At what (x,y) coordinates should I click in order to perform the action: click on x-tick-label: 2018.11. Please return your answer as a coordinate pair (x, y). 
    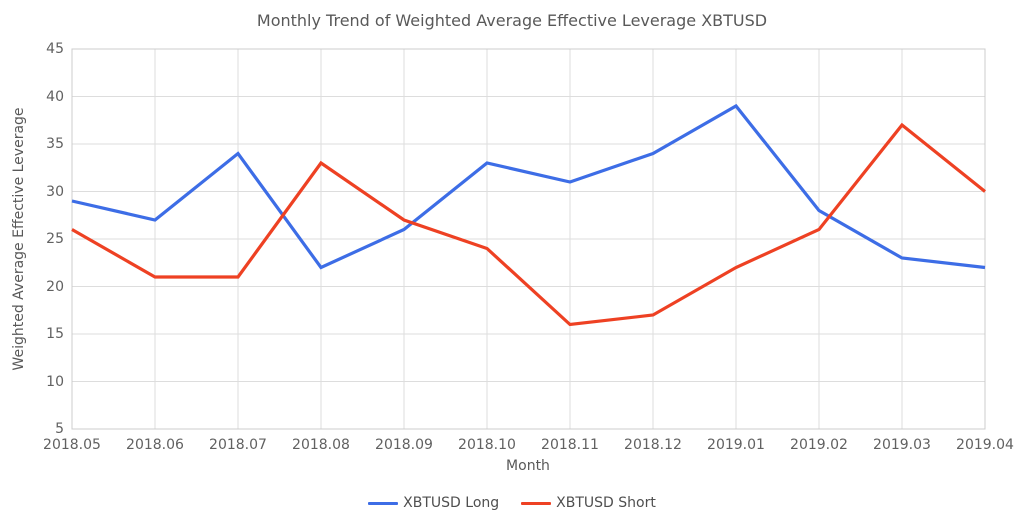
    Looking at the image, I should click on (570, 445).